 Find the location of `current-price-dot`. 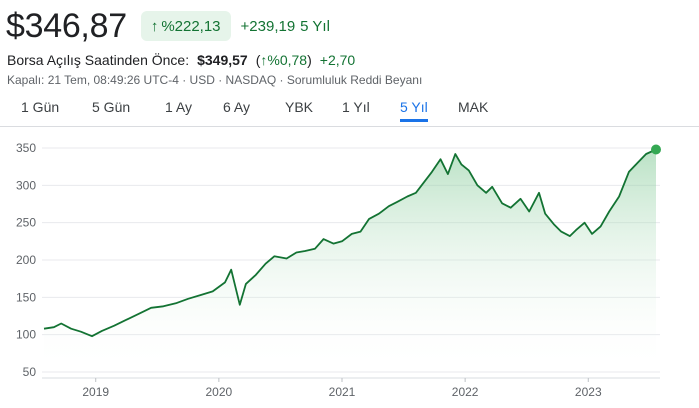

current-price-dot is located at coordinates (656, 149).